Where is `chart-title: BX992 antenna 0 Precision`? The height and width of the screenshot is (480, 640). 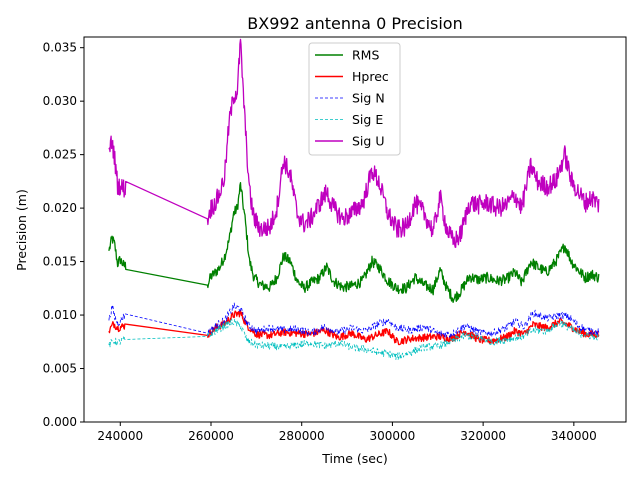
chart-title: BX992 antenna 0 Precision is located at coordinates (354, 23).